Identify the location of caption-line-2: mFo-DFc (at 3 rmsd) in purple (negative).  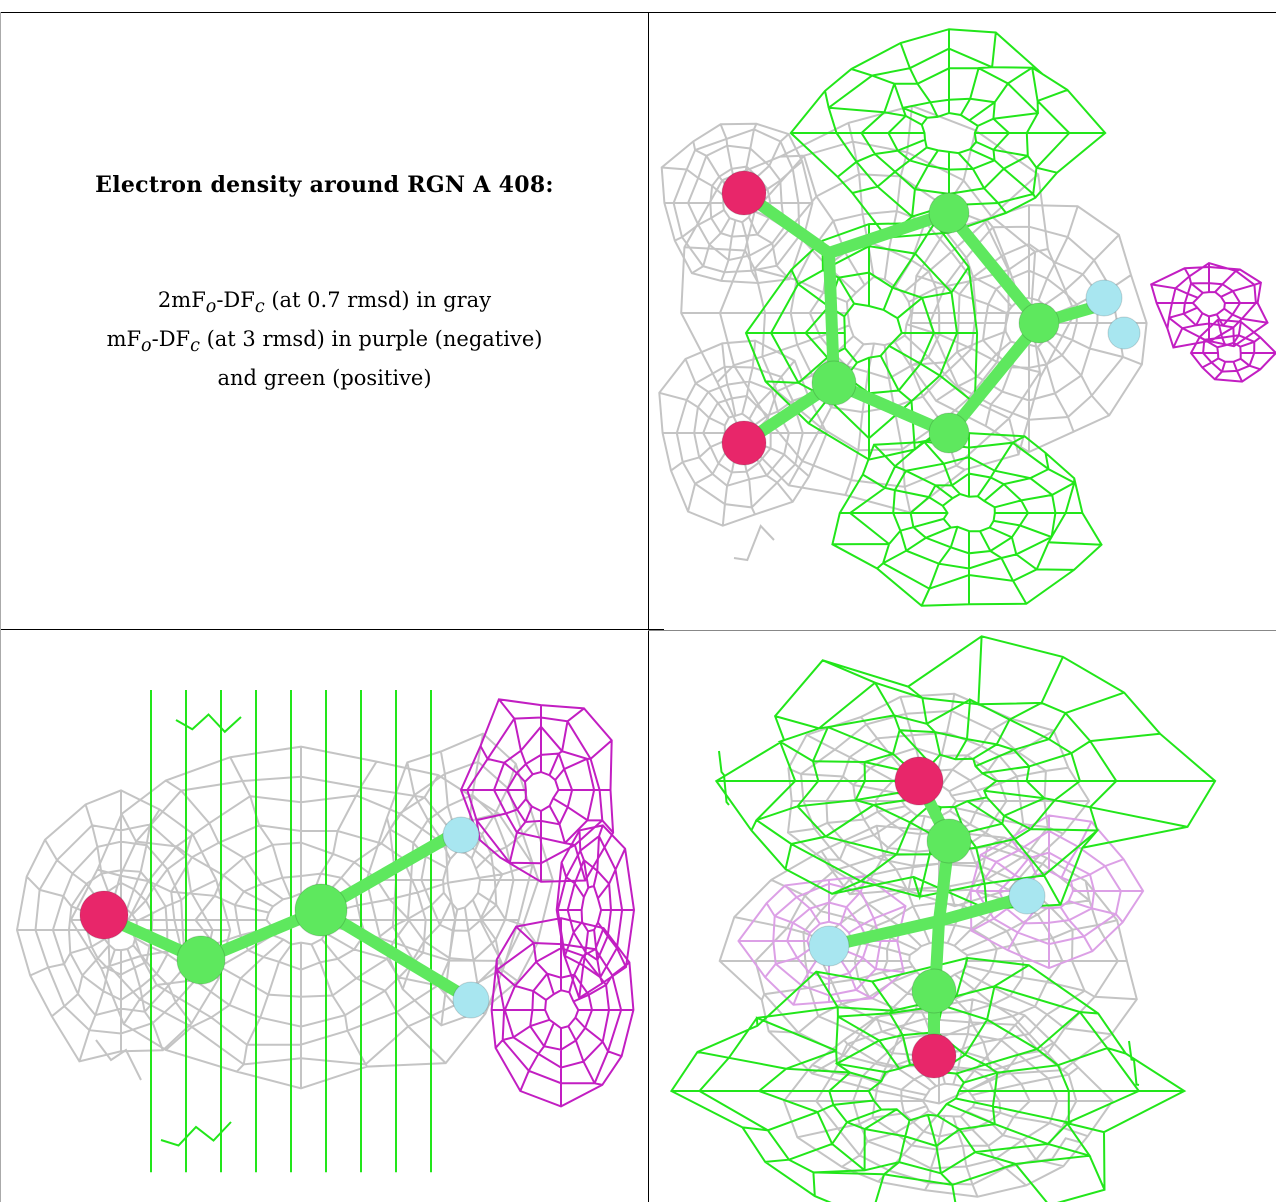
(324, 342).